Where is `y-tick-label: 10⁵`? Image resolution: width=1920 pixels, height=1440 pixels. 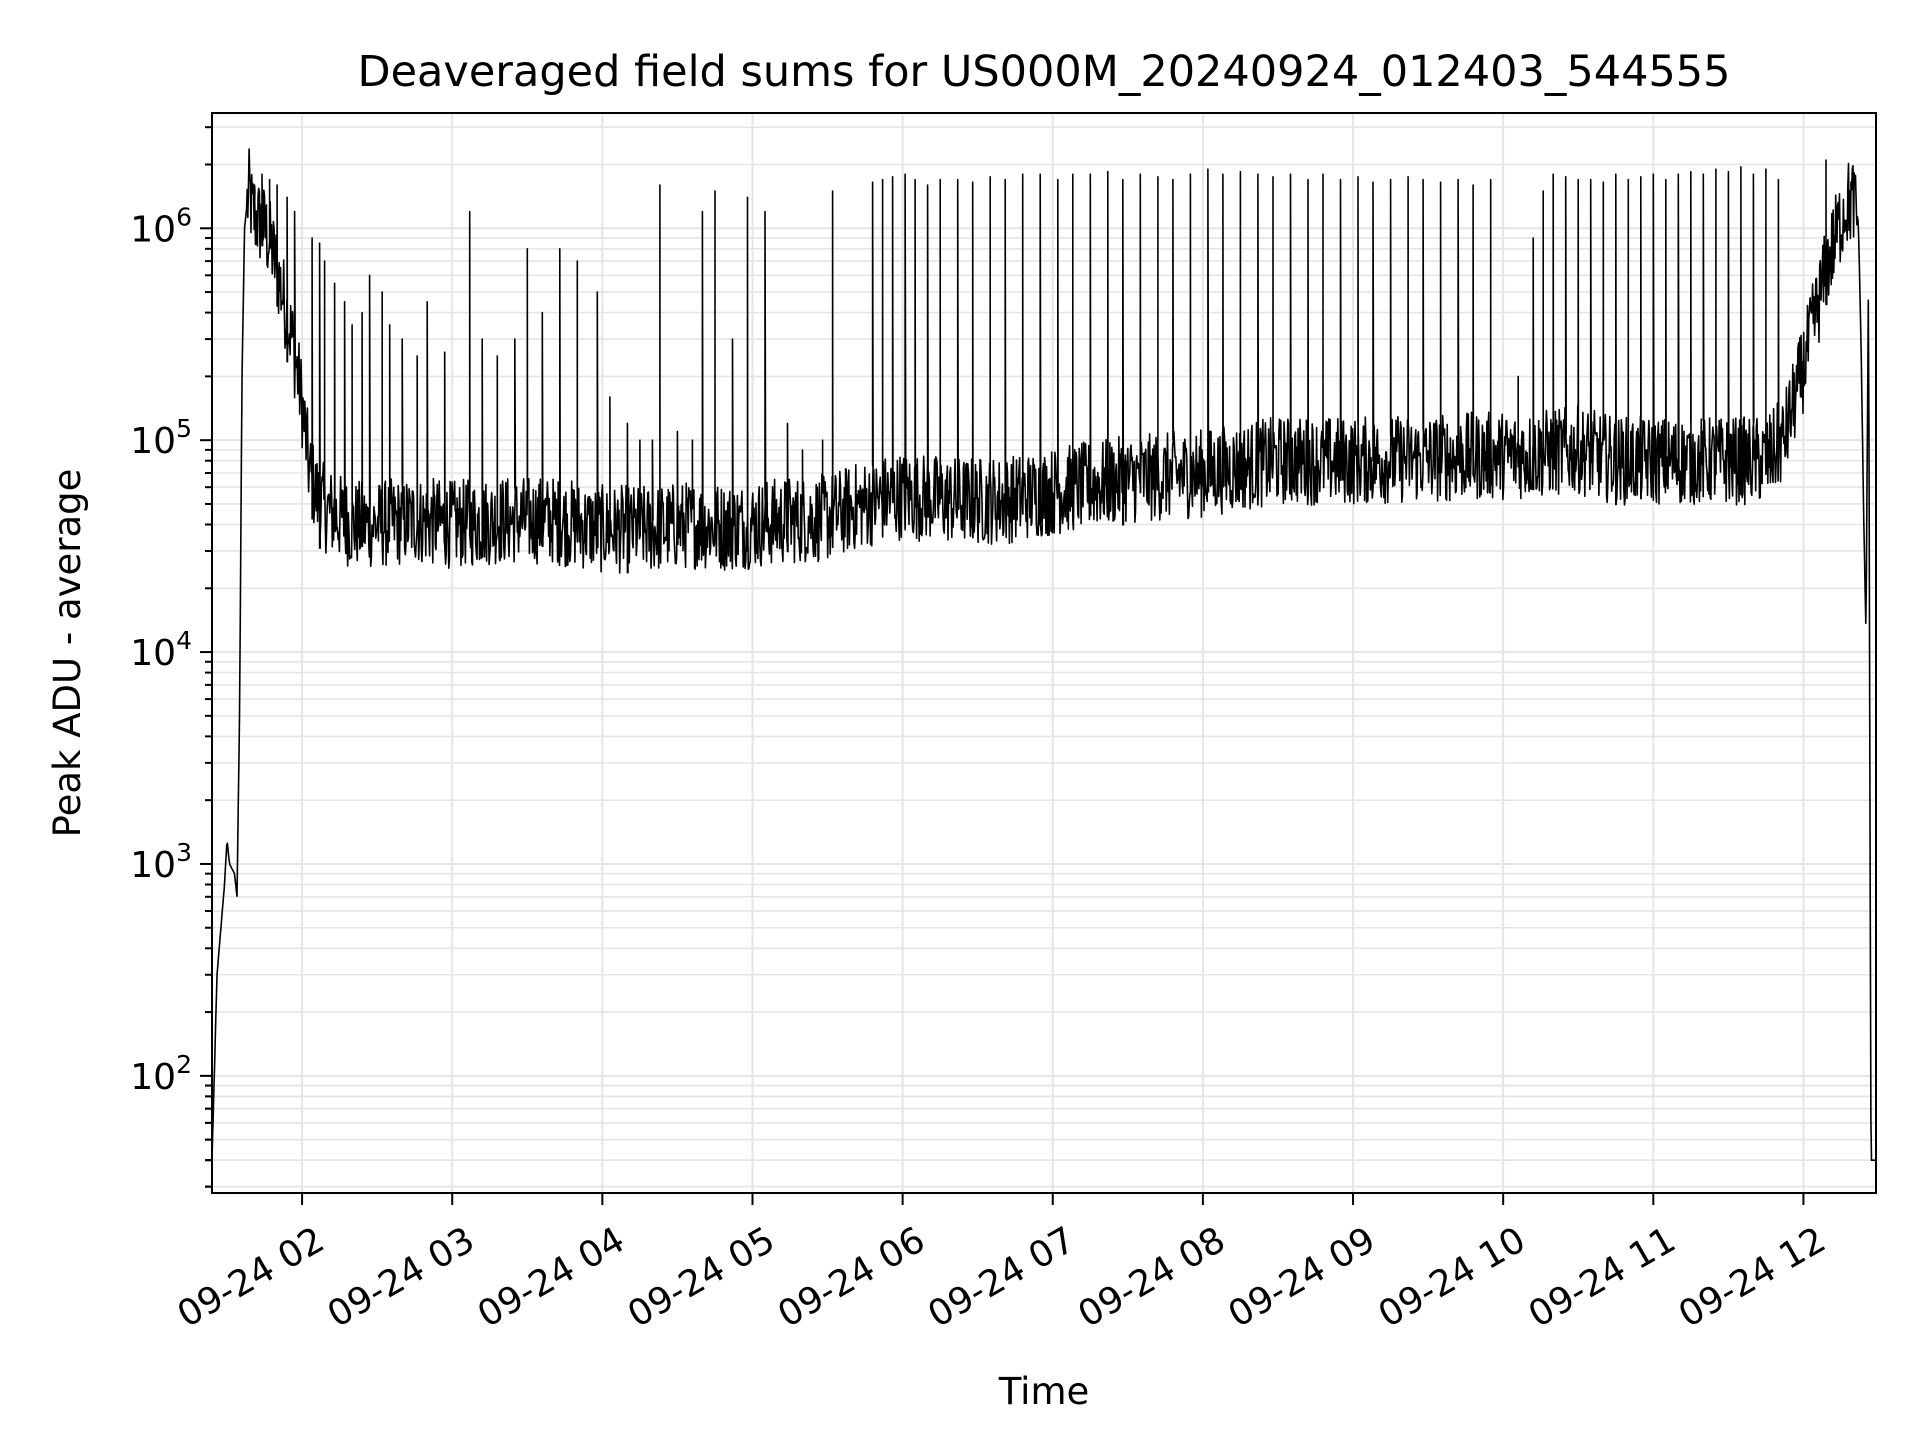 y-tick-label: 10⁵ is located at coordinates (161, 438).